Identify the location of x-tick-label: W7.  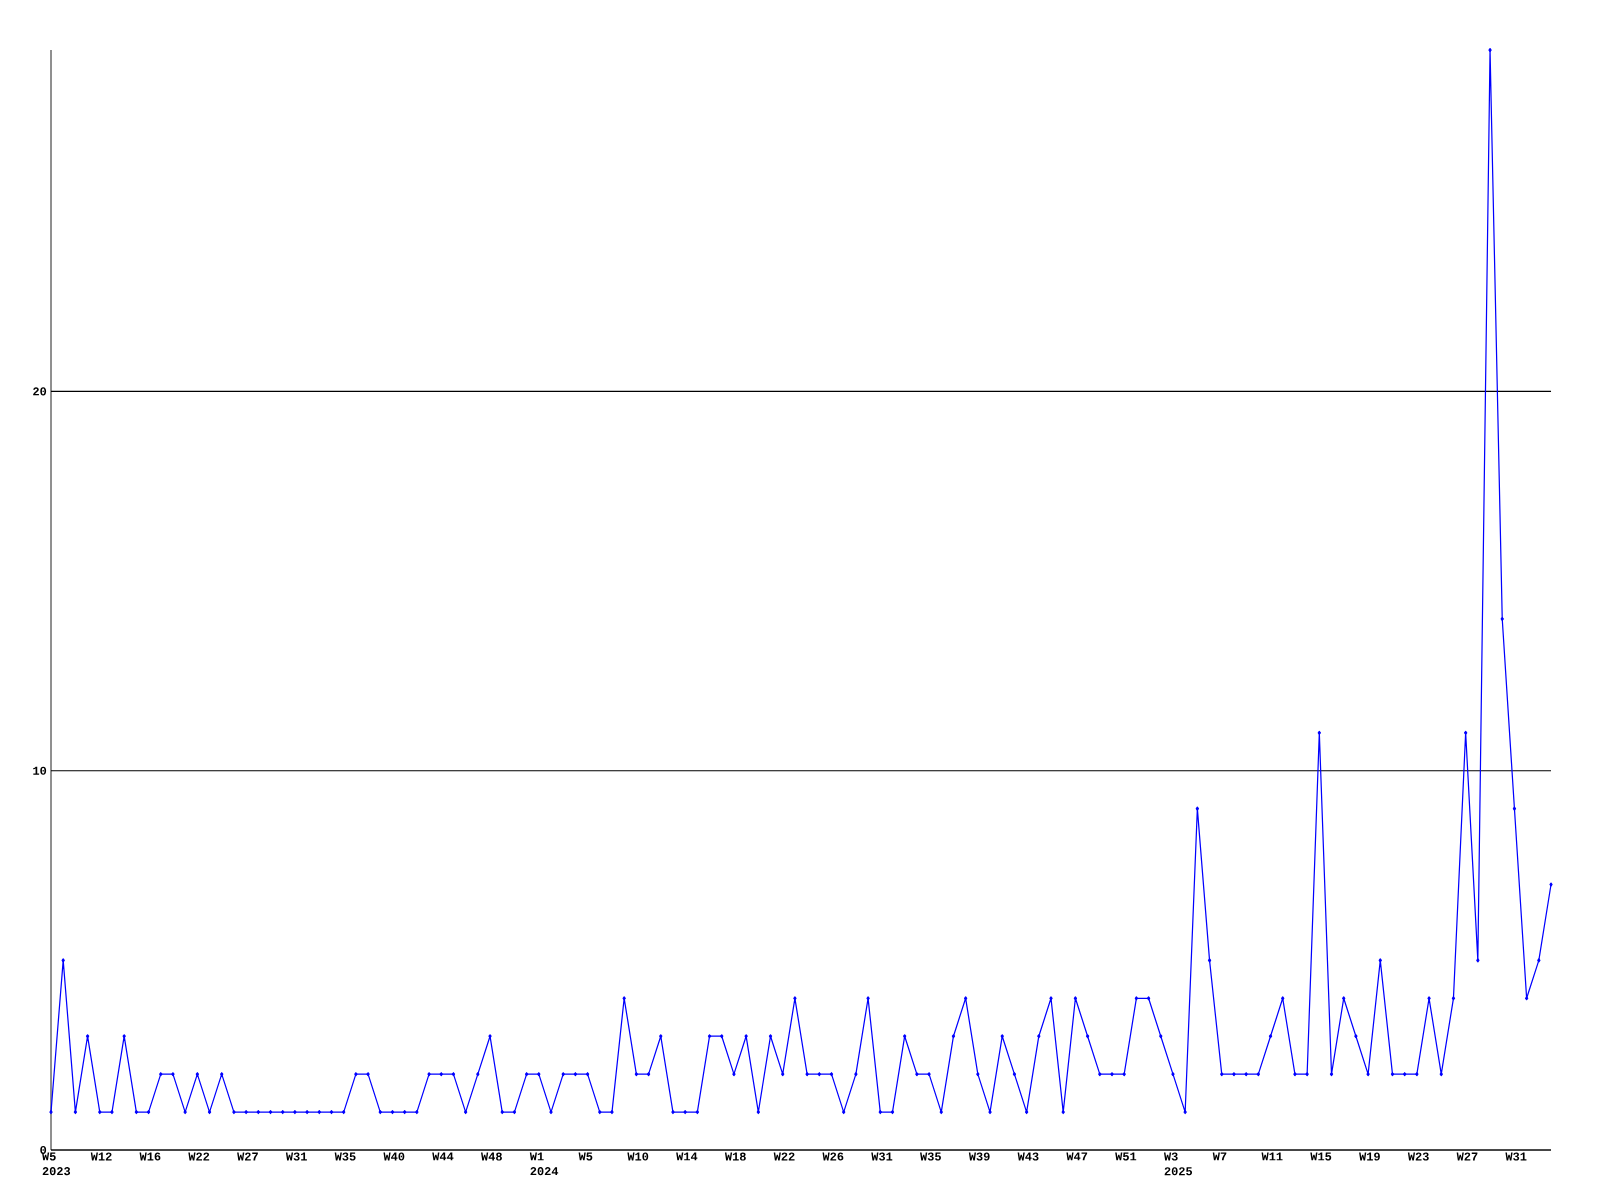
(1219, 1156).